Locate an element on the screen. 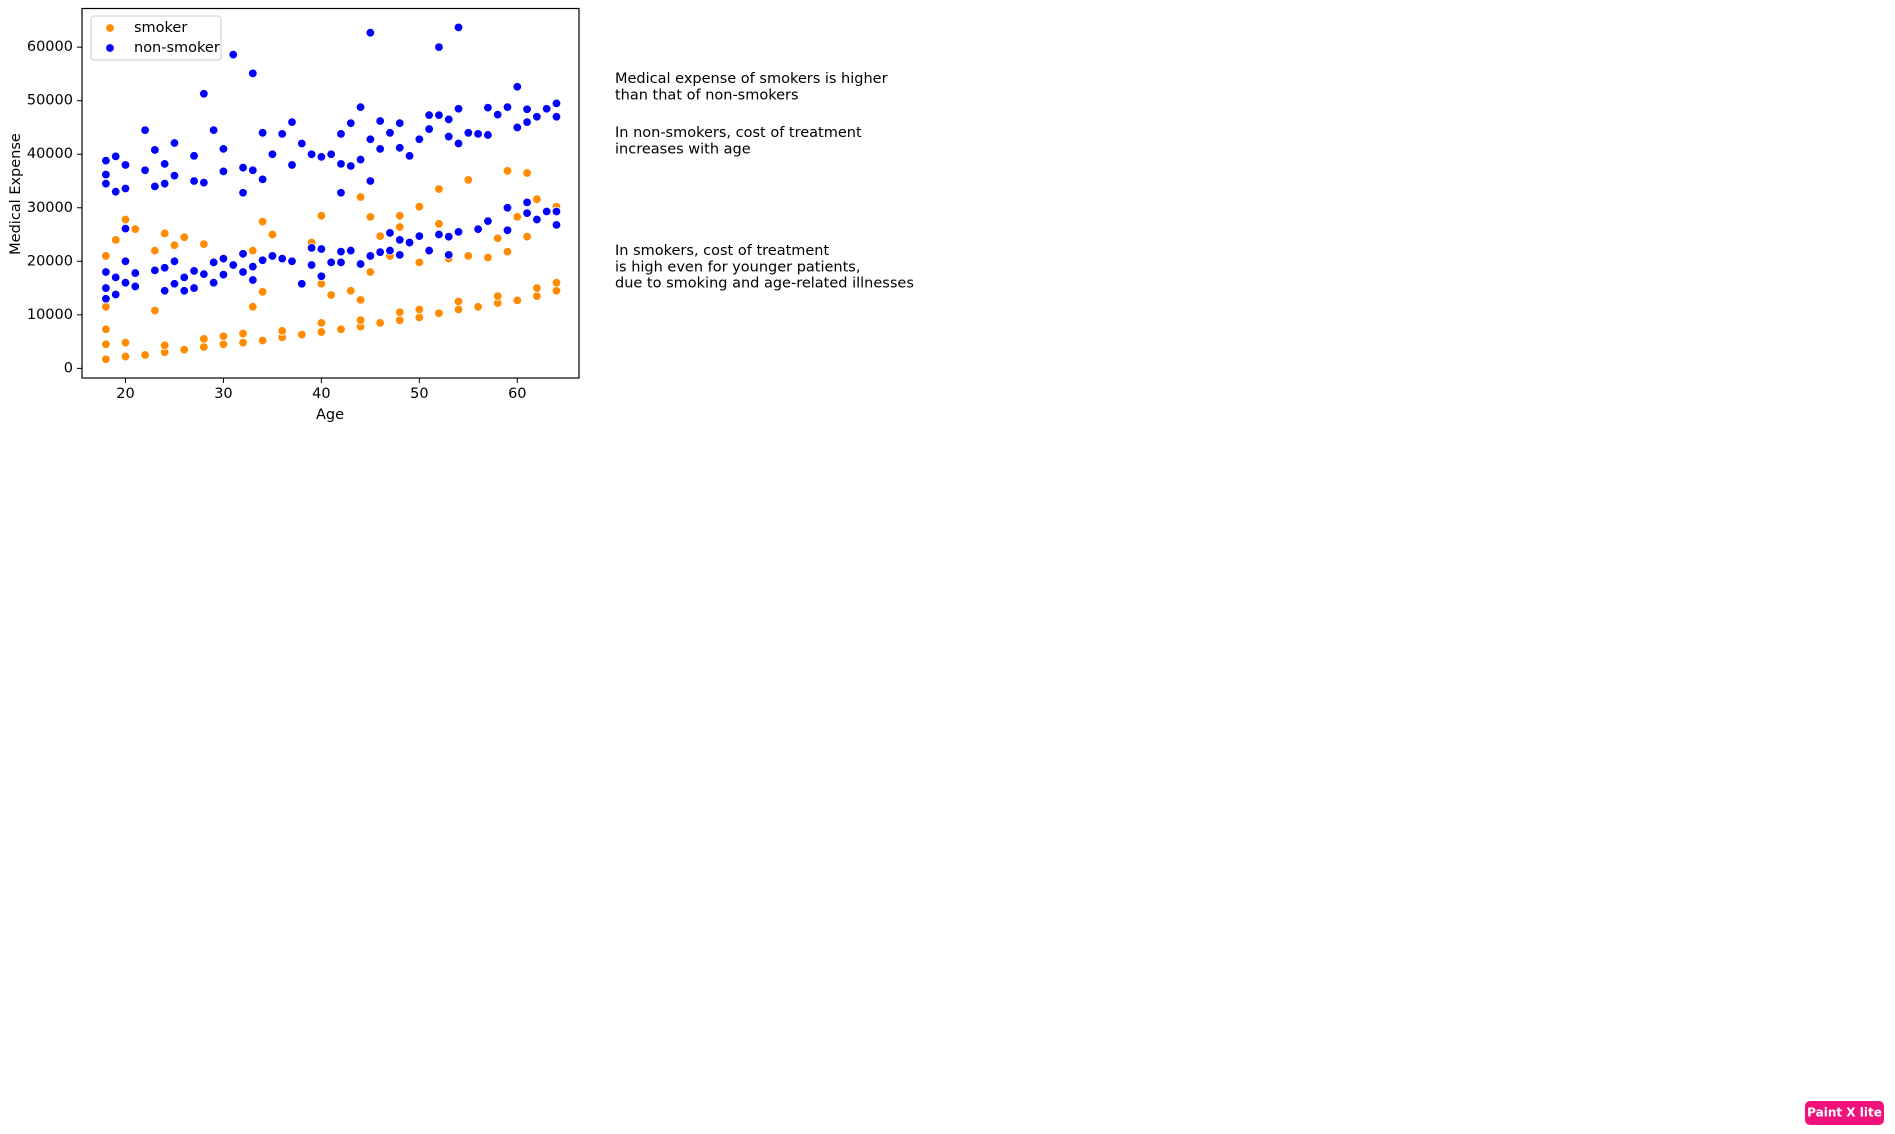  y-tick-label: 0 is located at coordinates (68, 368).